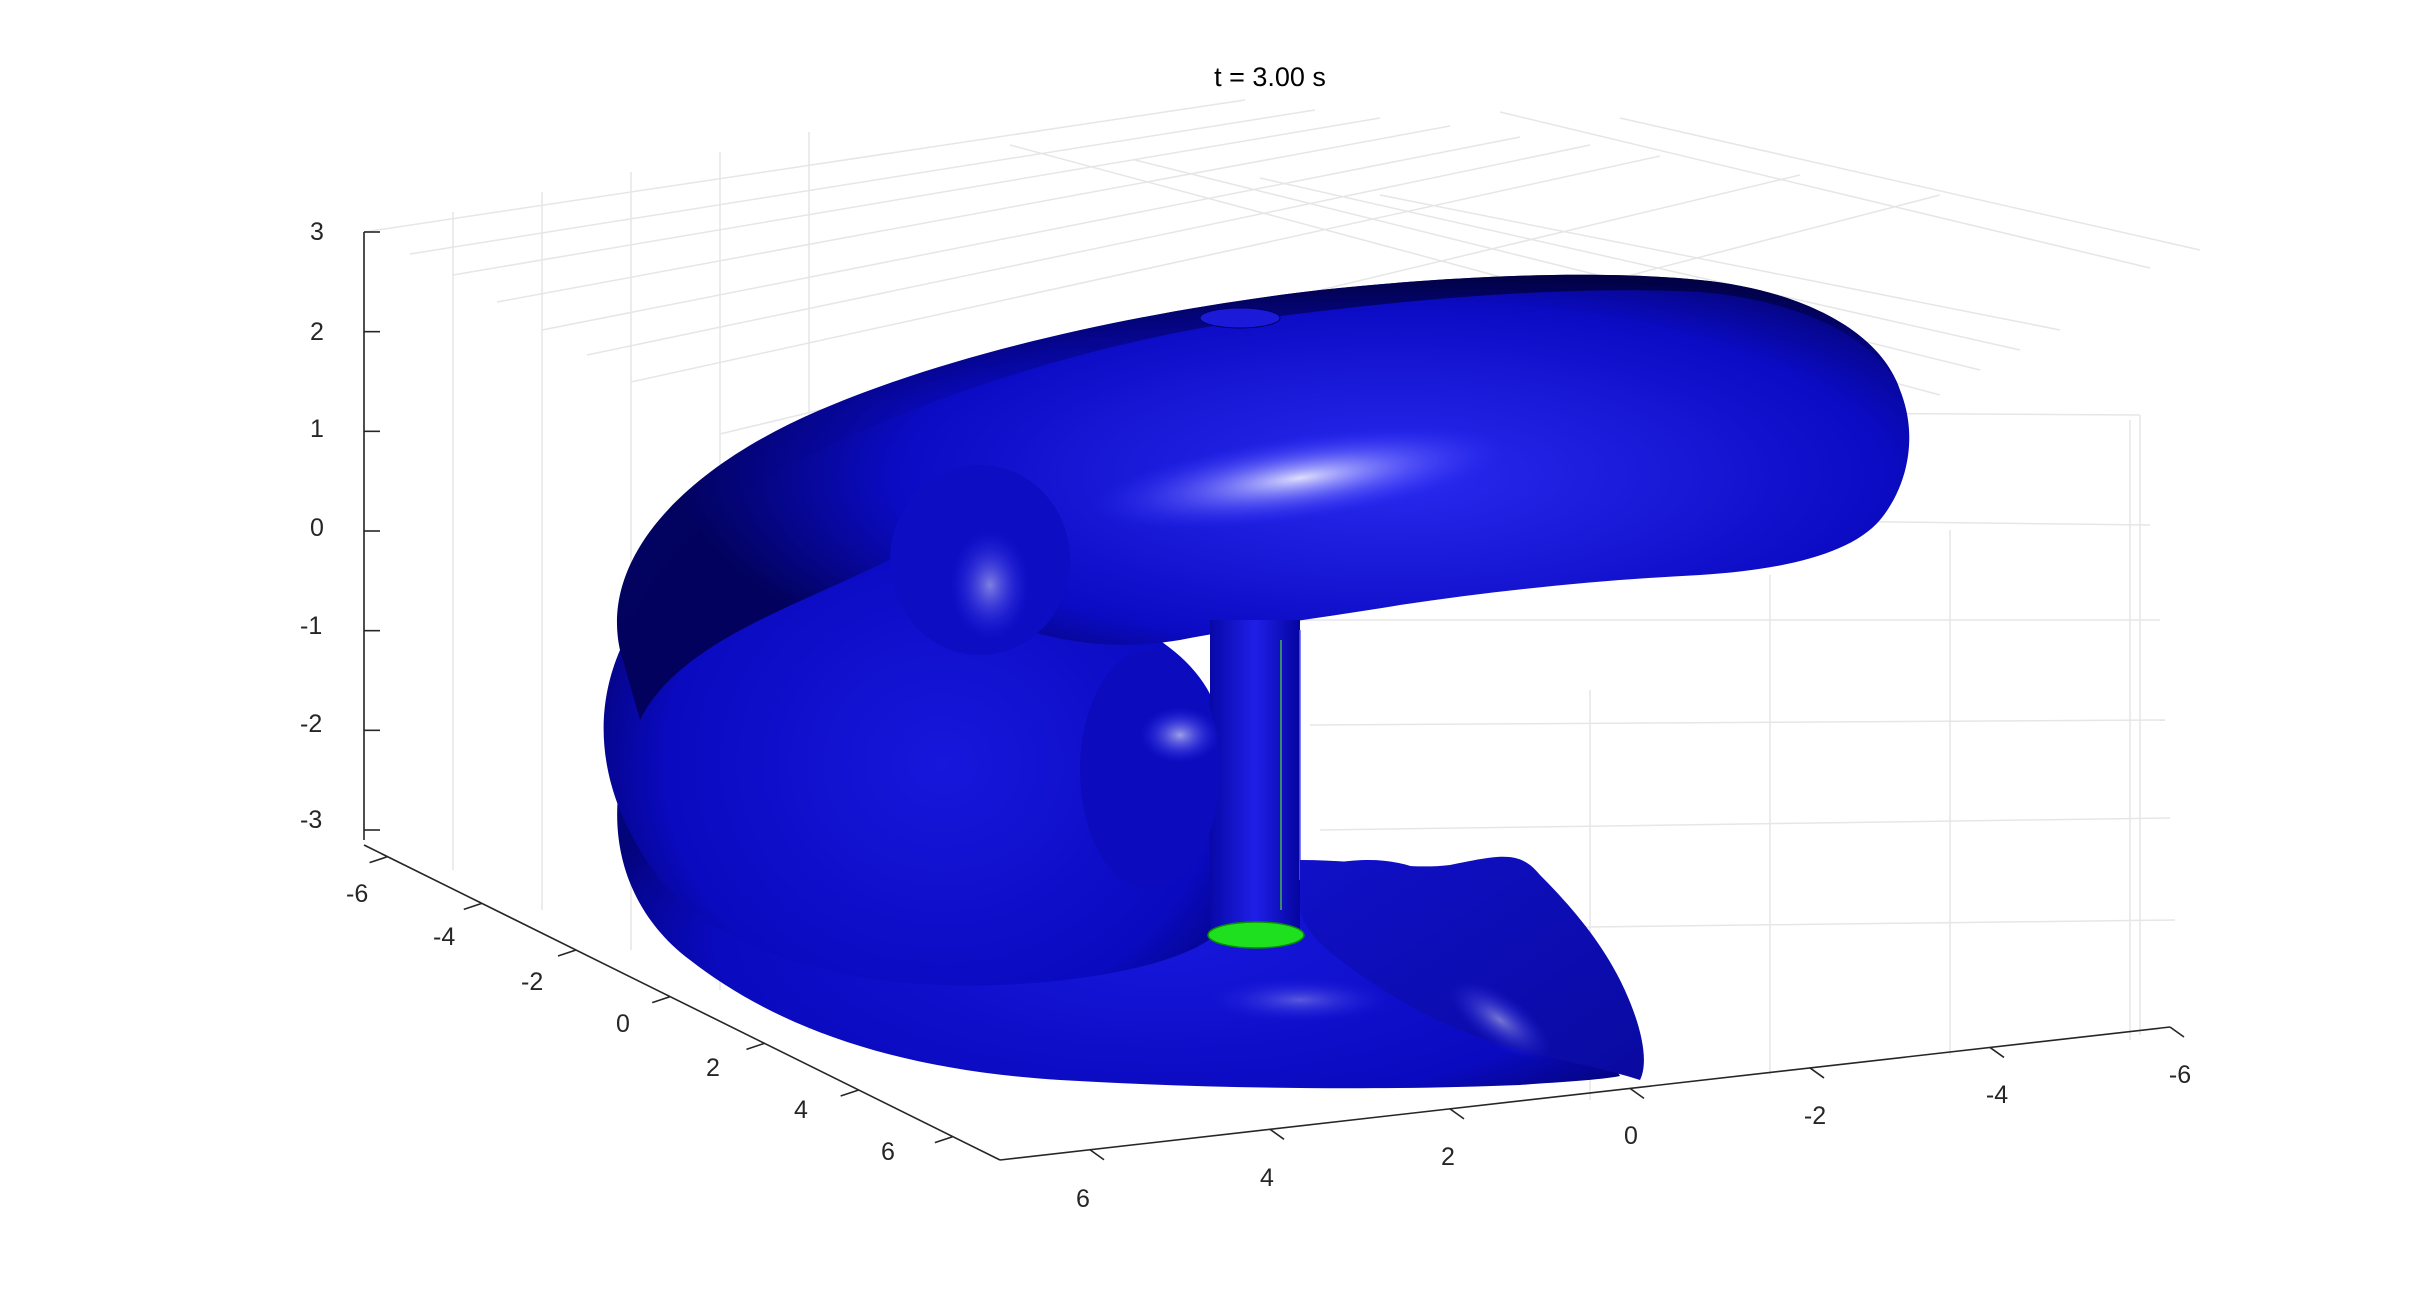 Image resolution: width=2434 pixels, height=1299 pixels. I want to click on y-tick-labels: -6 -4 -2 0 2 4 6, so click(620, 1023).